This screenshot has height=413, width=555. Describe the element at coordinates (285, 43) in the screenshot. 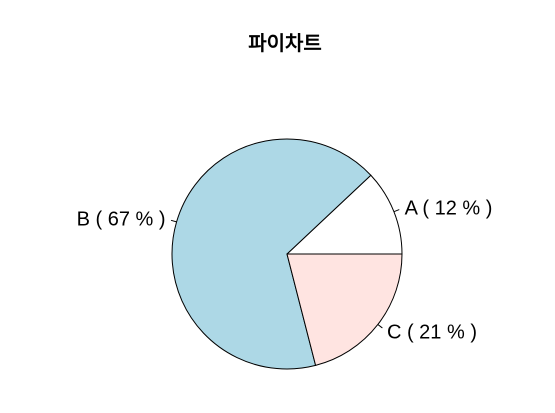

I see `chart-title: 파이차트` at that location.